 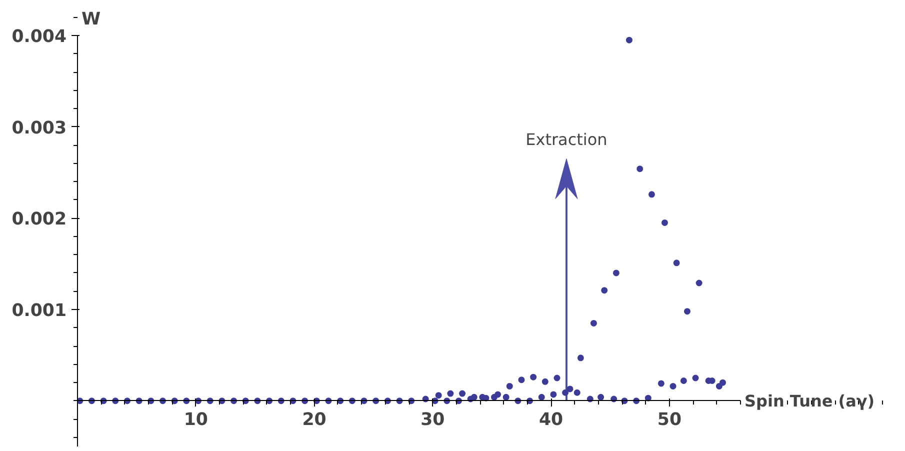 I want to click on x-tick-label: 50, so click(x=669, y=420).